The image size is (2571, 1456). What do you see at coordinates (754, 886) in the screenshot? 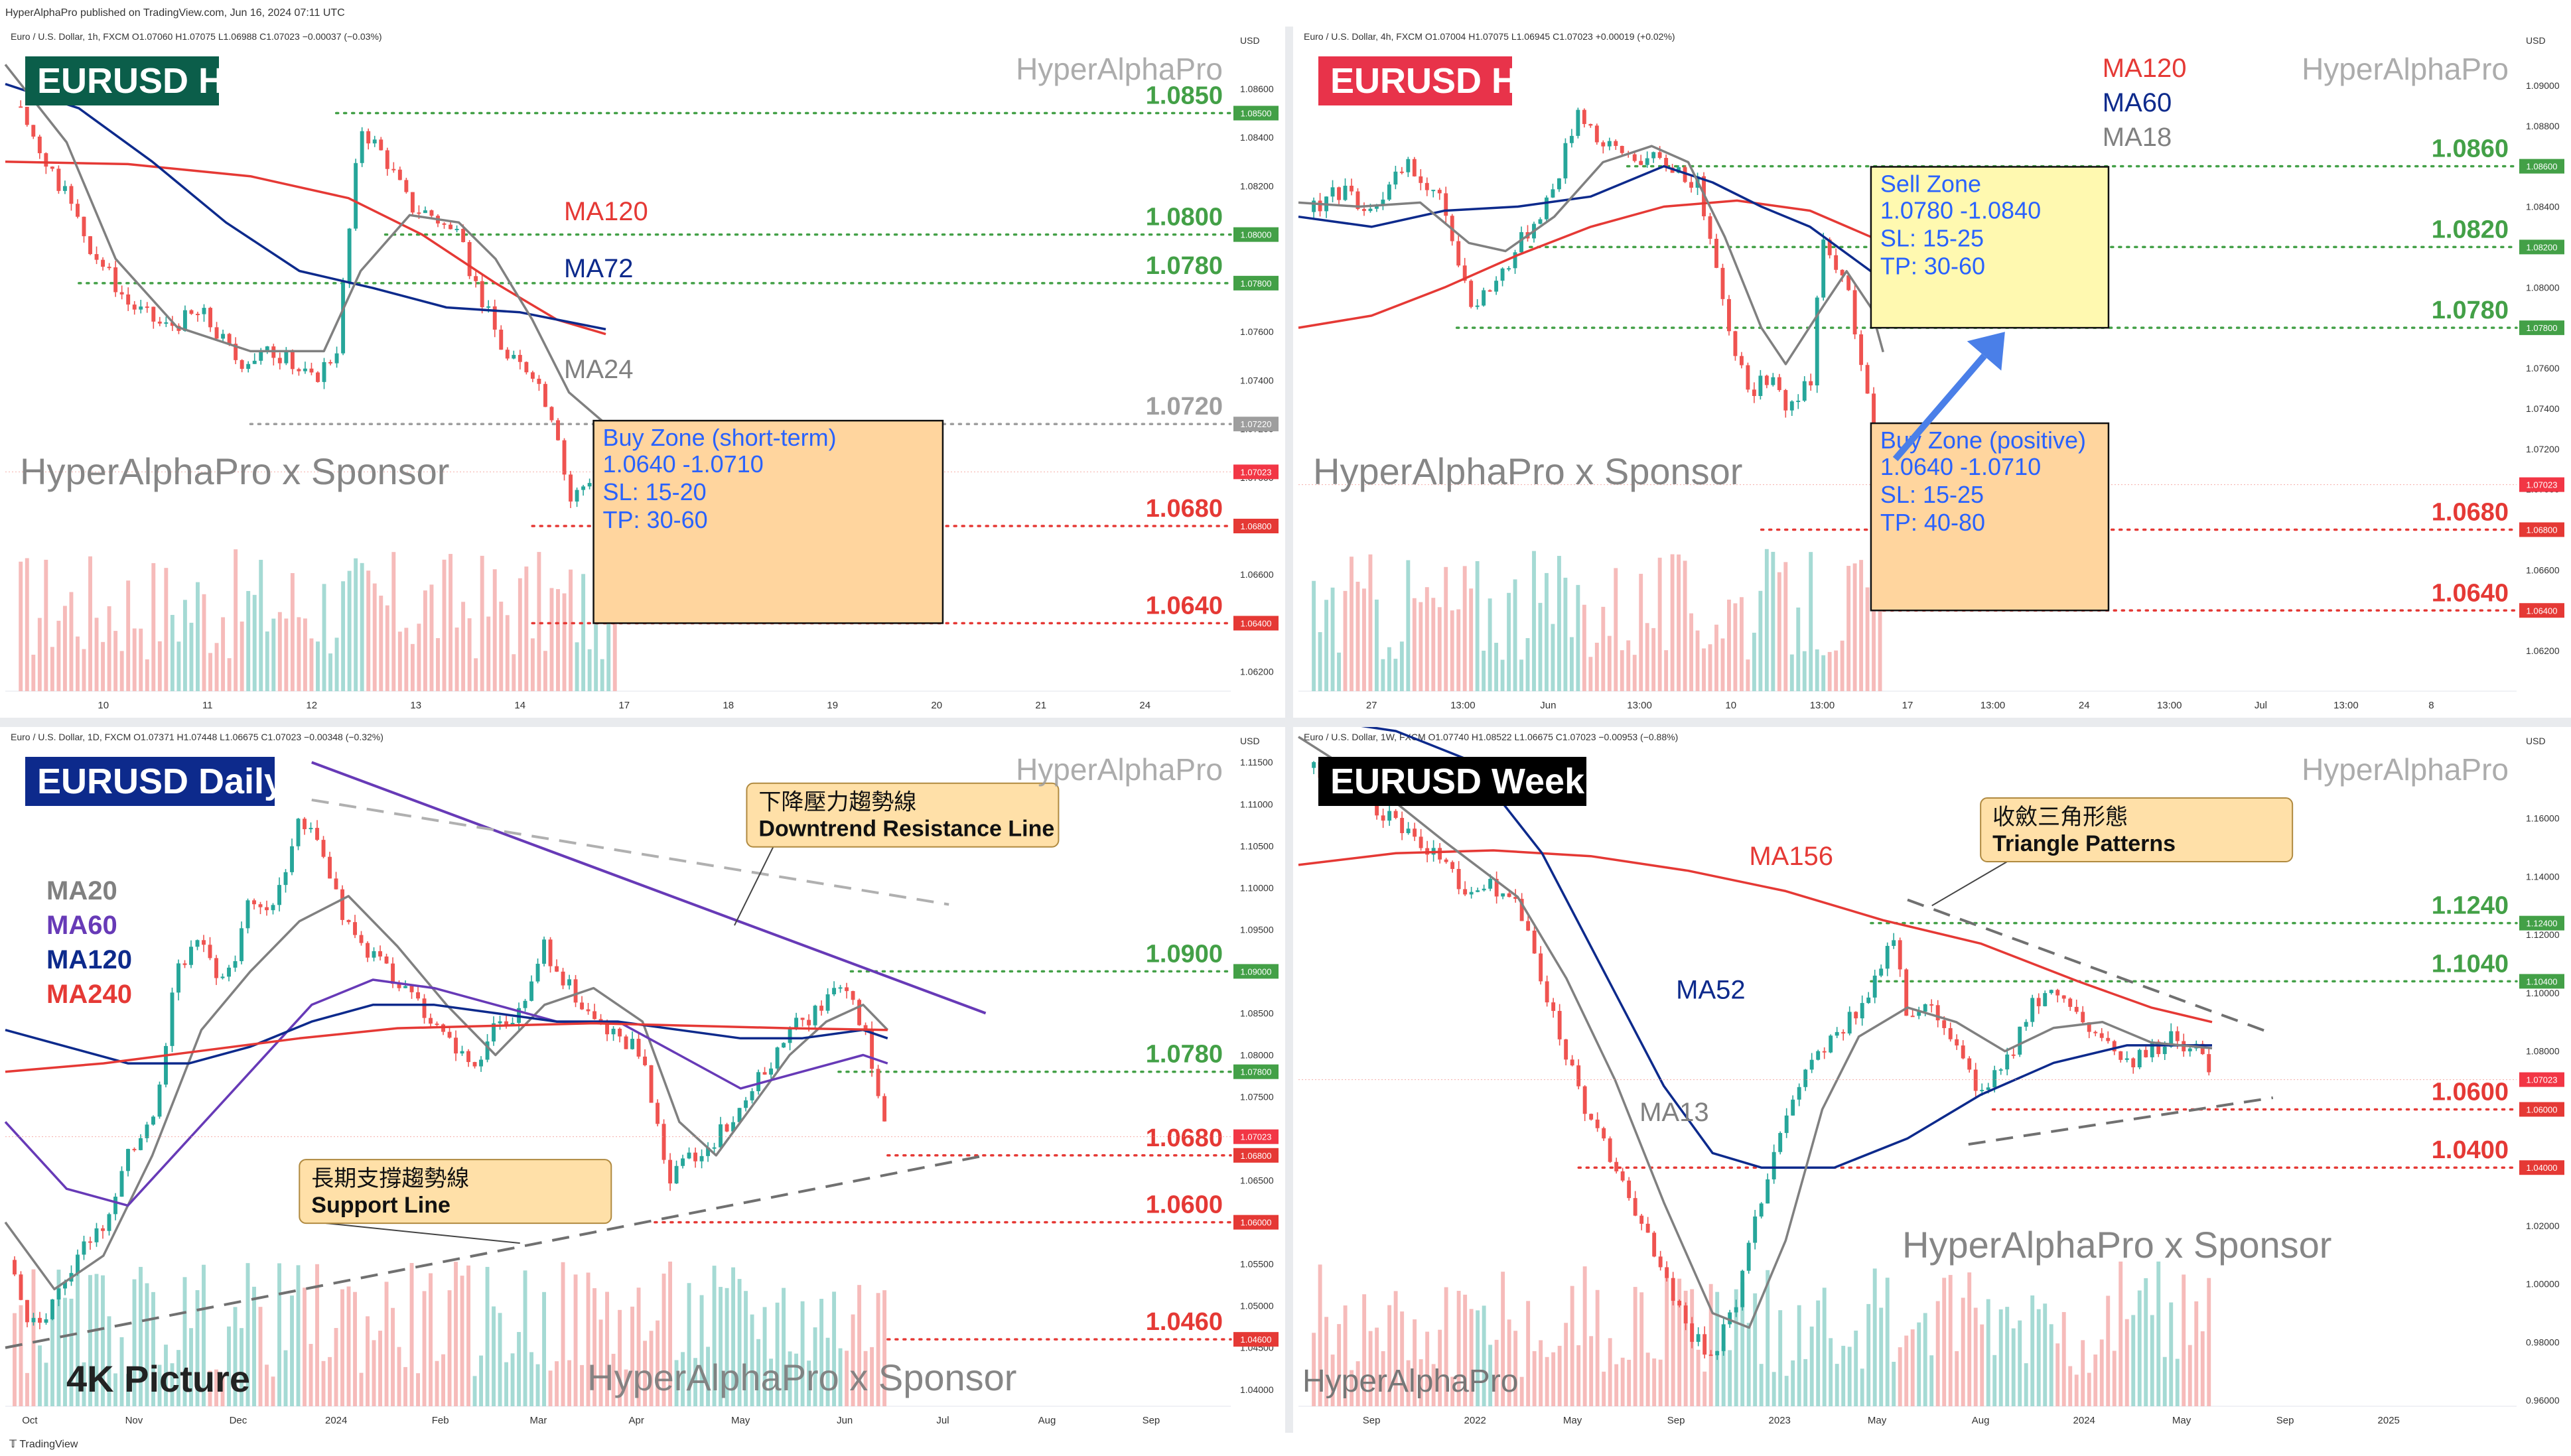
I see `annotation-pointer` at bounding box center [754, 886].